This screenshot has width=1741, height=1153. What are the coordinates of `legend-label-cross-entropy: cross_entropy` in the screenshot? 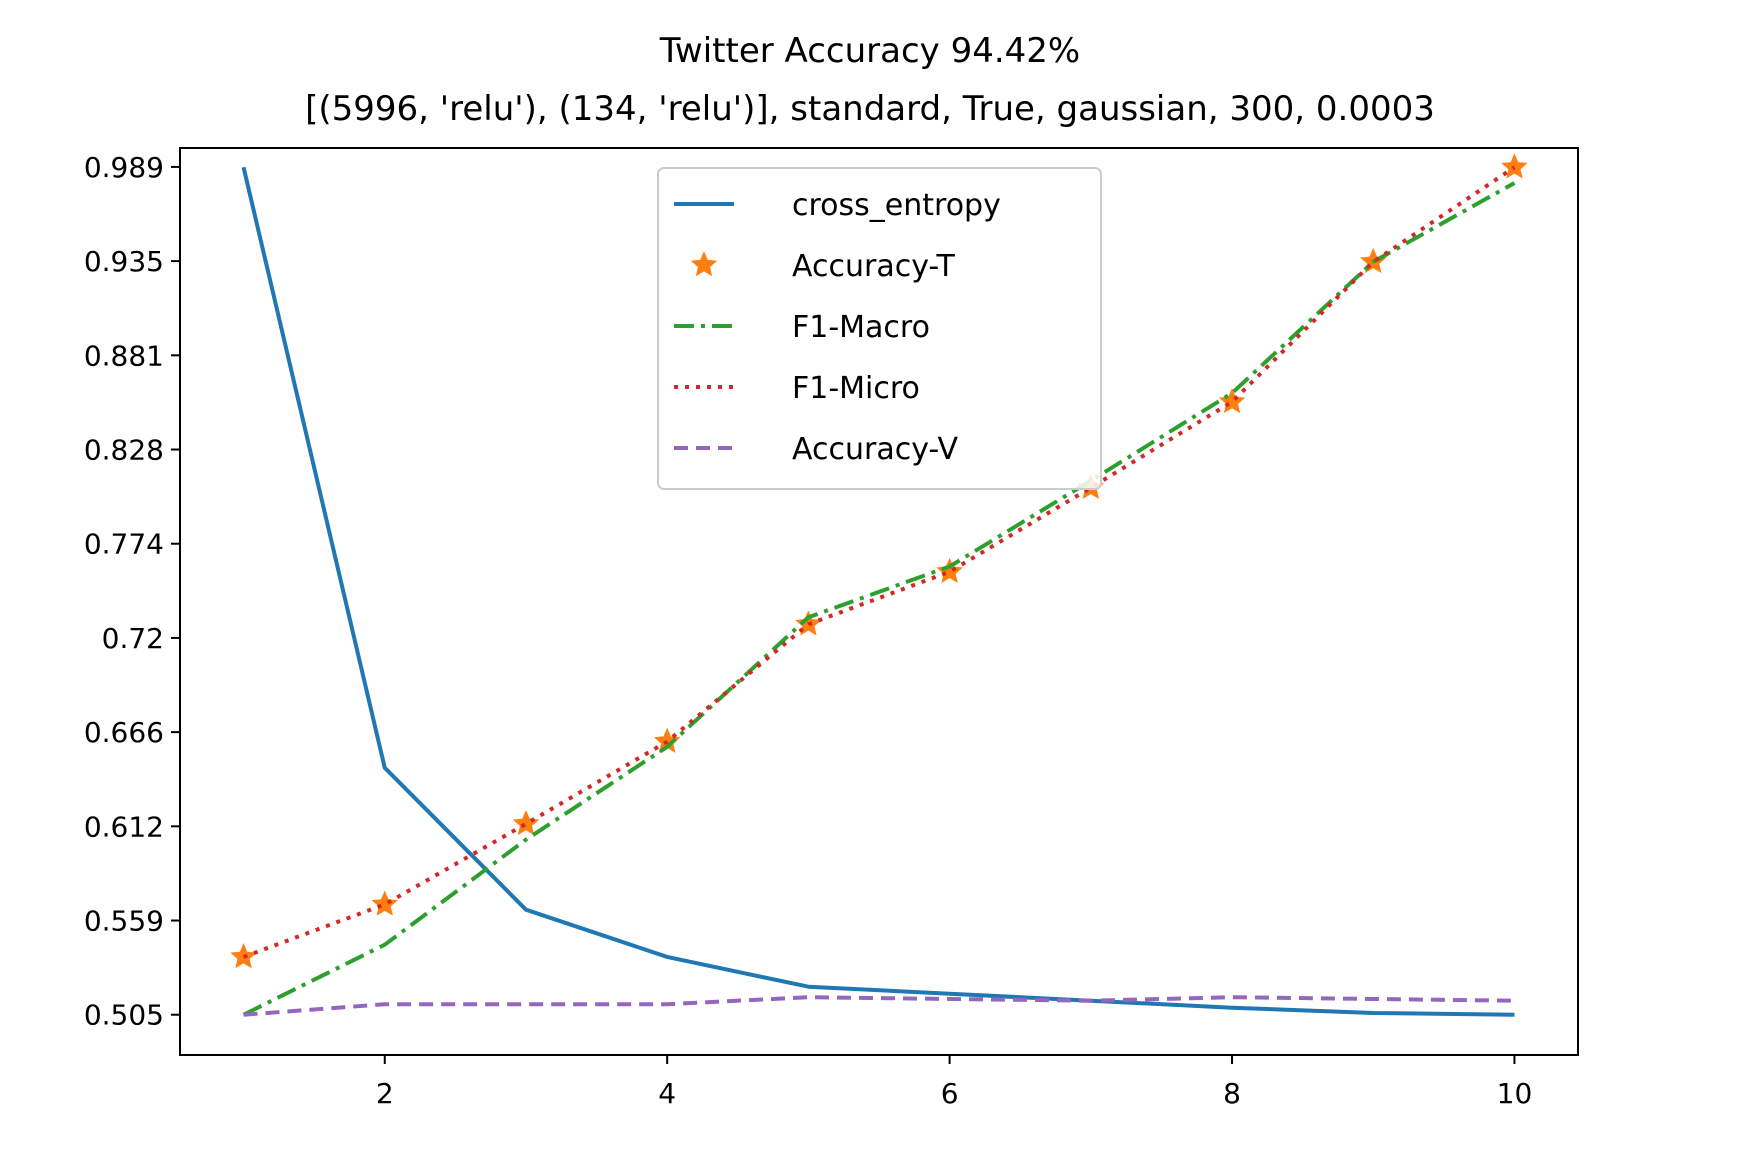 It's located at (896, 205).